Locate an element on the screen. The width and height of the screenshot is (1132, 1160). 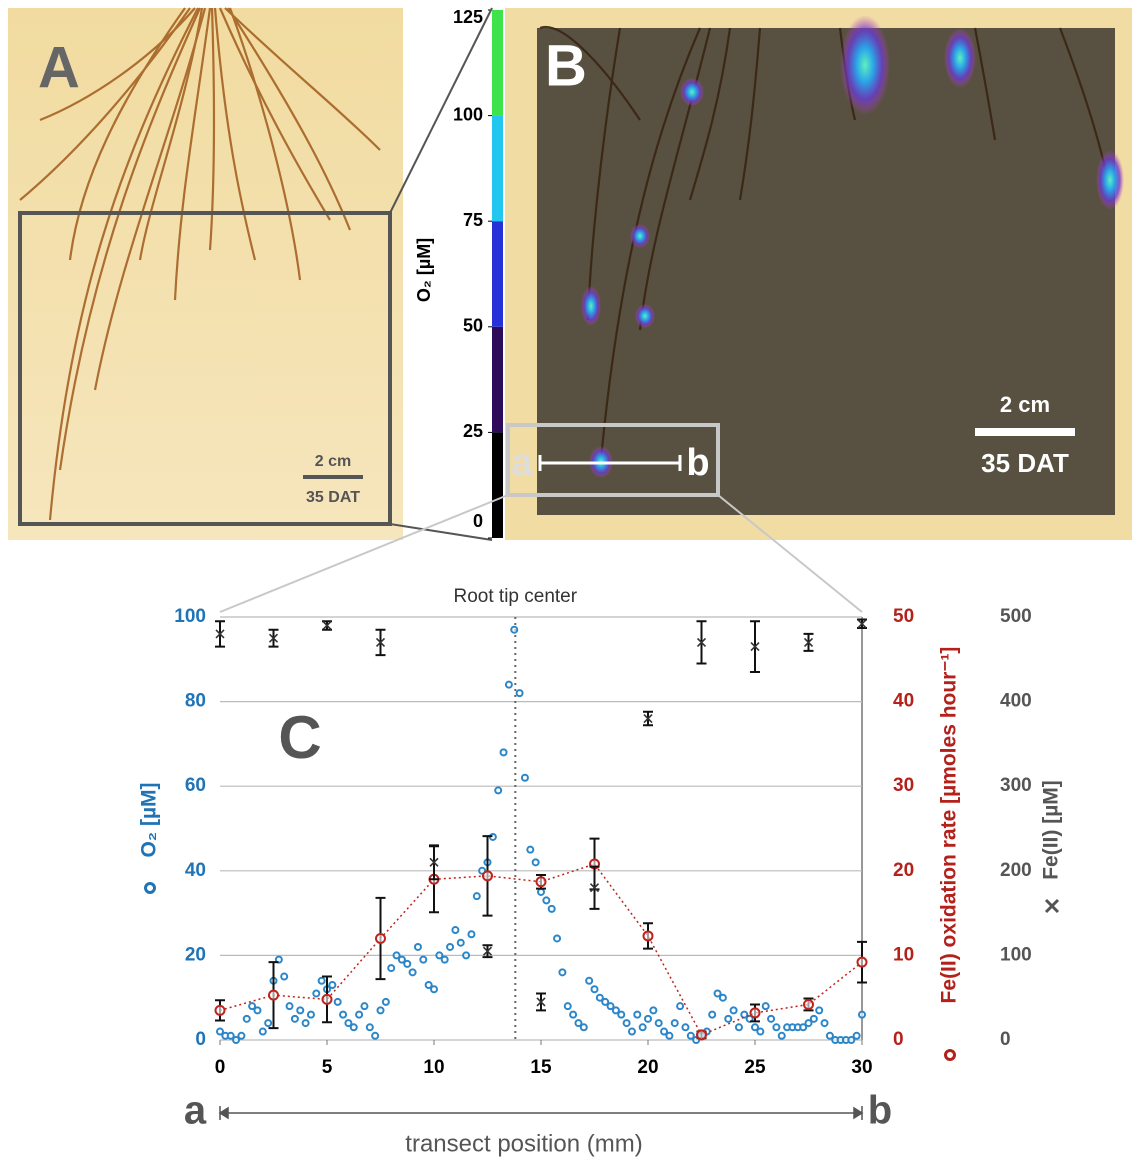
scale-bar-label: 2 cm is located at coordinates (333, 461).